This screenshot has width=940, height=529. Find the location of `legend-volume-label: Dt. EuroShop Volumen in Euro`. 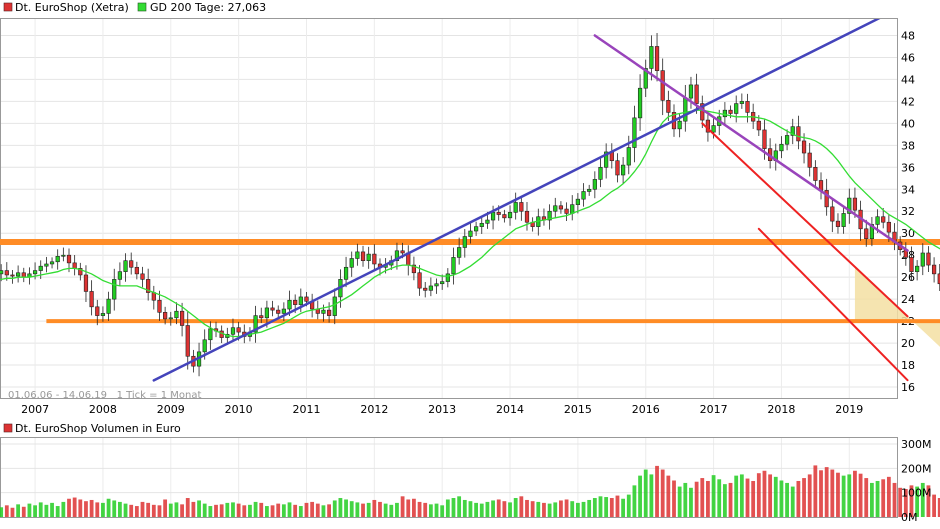

legend-volume-label: Dt. EuroShop Volumen in Euro is located at coordinates (98, 428).